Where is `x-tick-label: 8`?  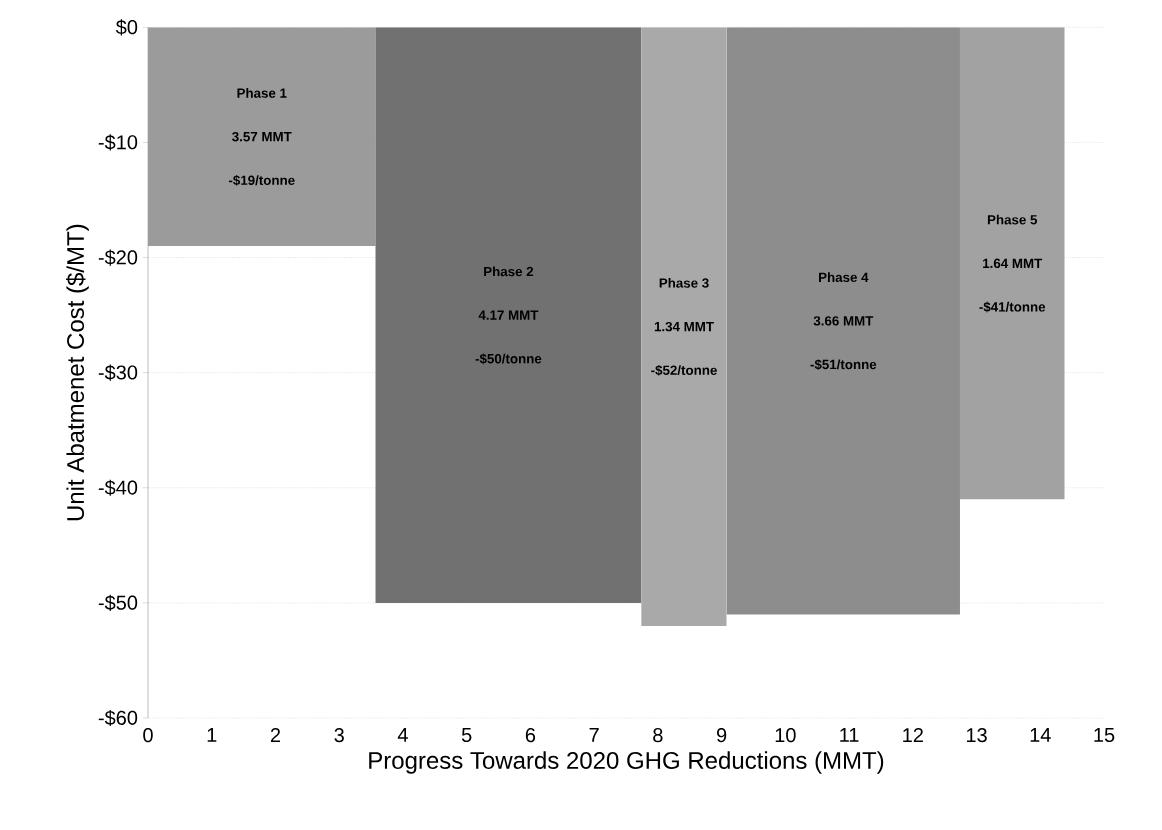
x-tick-label: 8 is located at coordinates (658, 735).